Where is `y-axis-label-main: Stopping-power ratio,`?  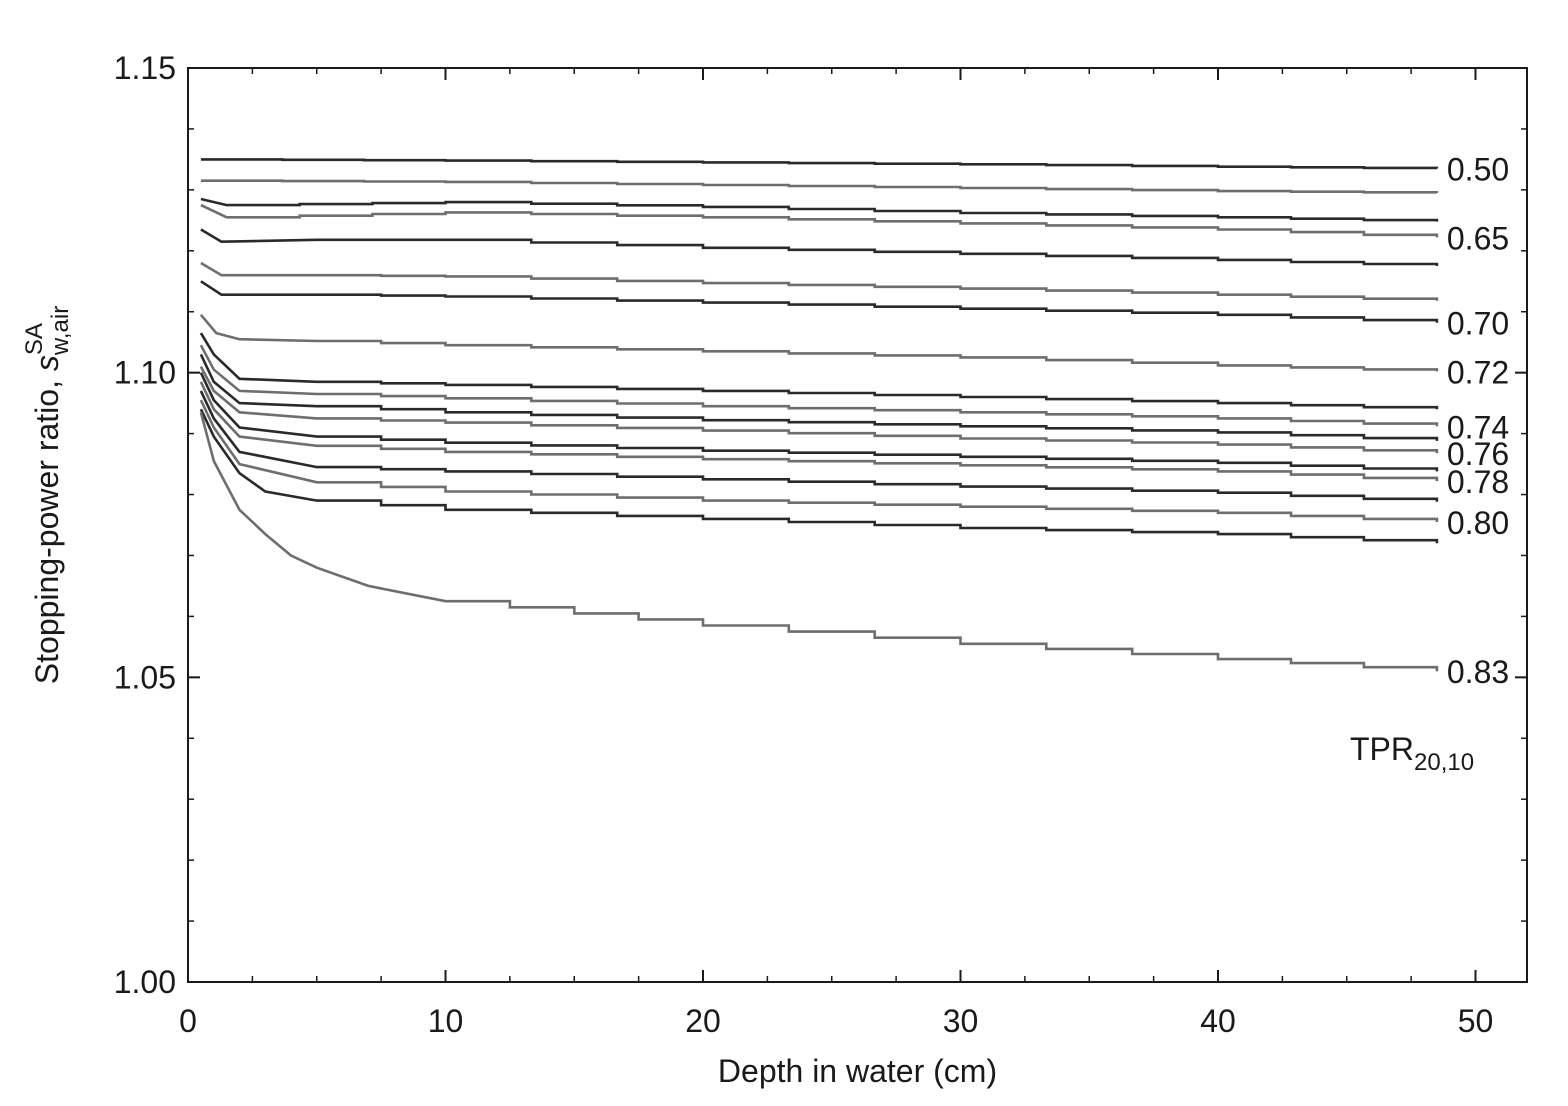 y-axis-label-main: Stopping-power ratio, is located at coordinates (47, 527).